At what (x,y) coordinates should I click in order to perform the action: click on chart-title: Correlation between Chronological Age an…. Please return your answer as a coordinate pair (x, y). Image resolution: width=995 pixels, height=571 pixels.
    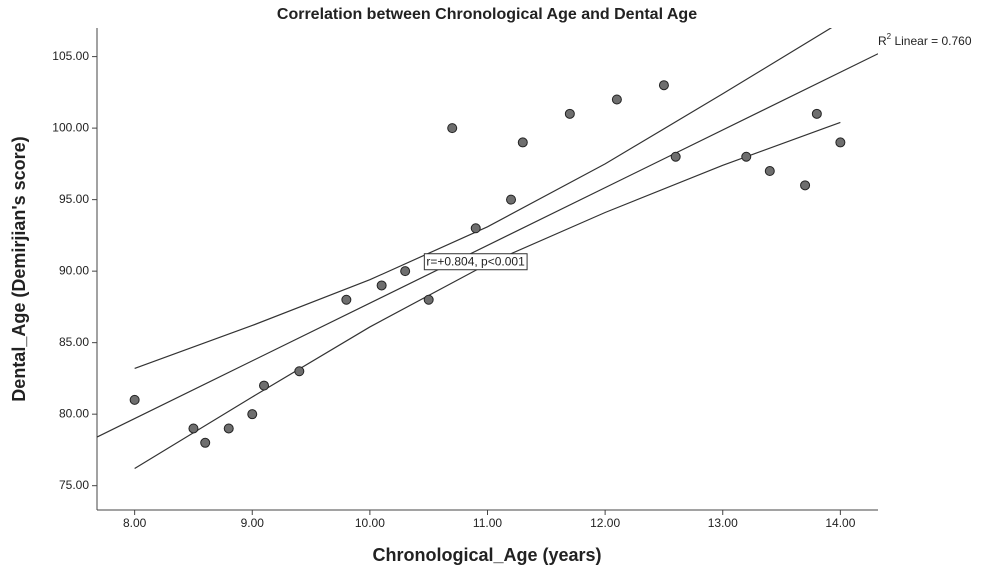
    Looking at the image, I should click on (487, 14).